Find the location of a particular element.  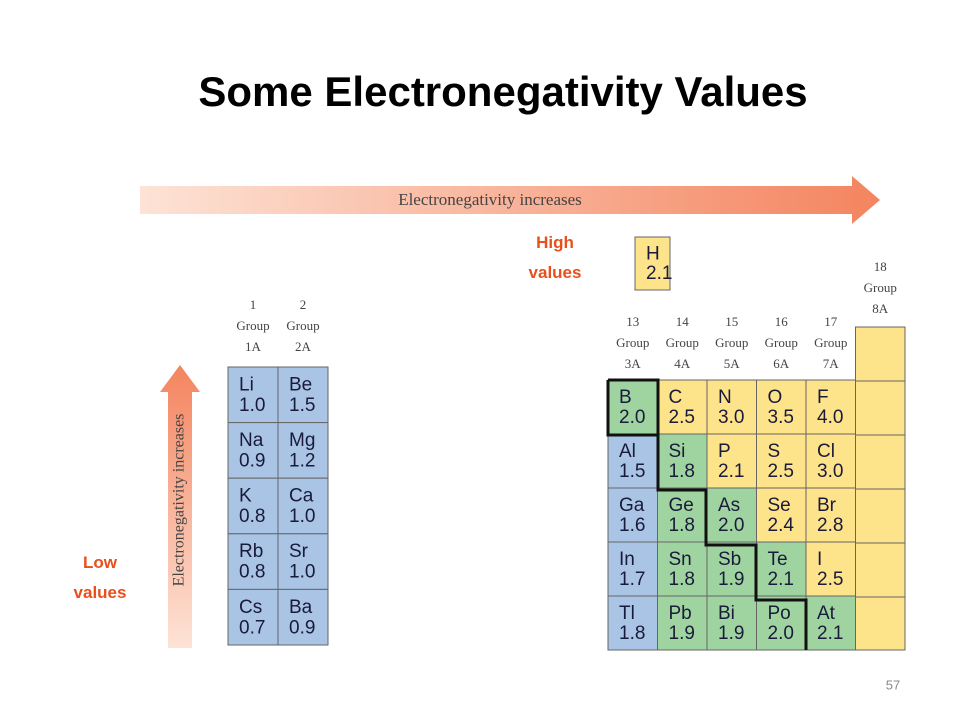

element-symbol: In is located at coordinates (627, 559).